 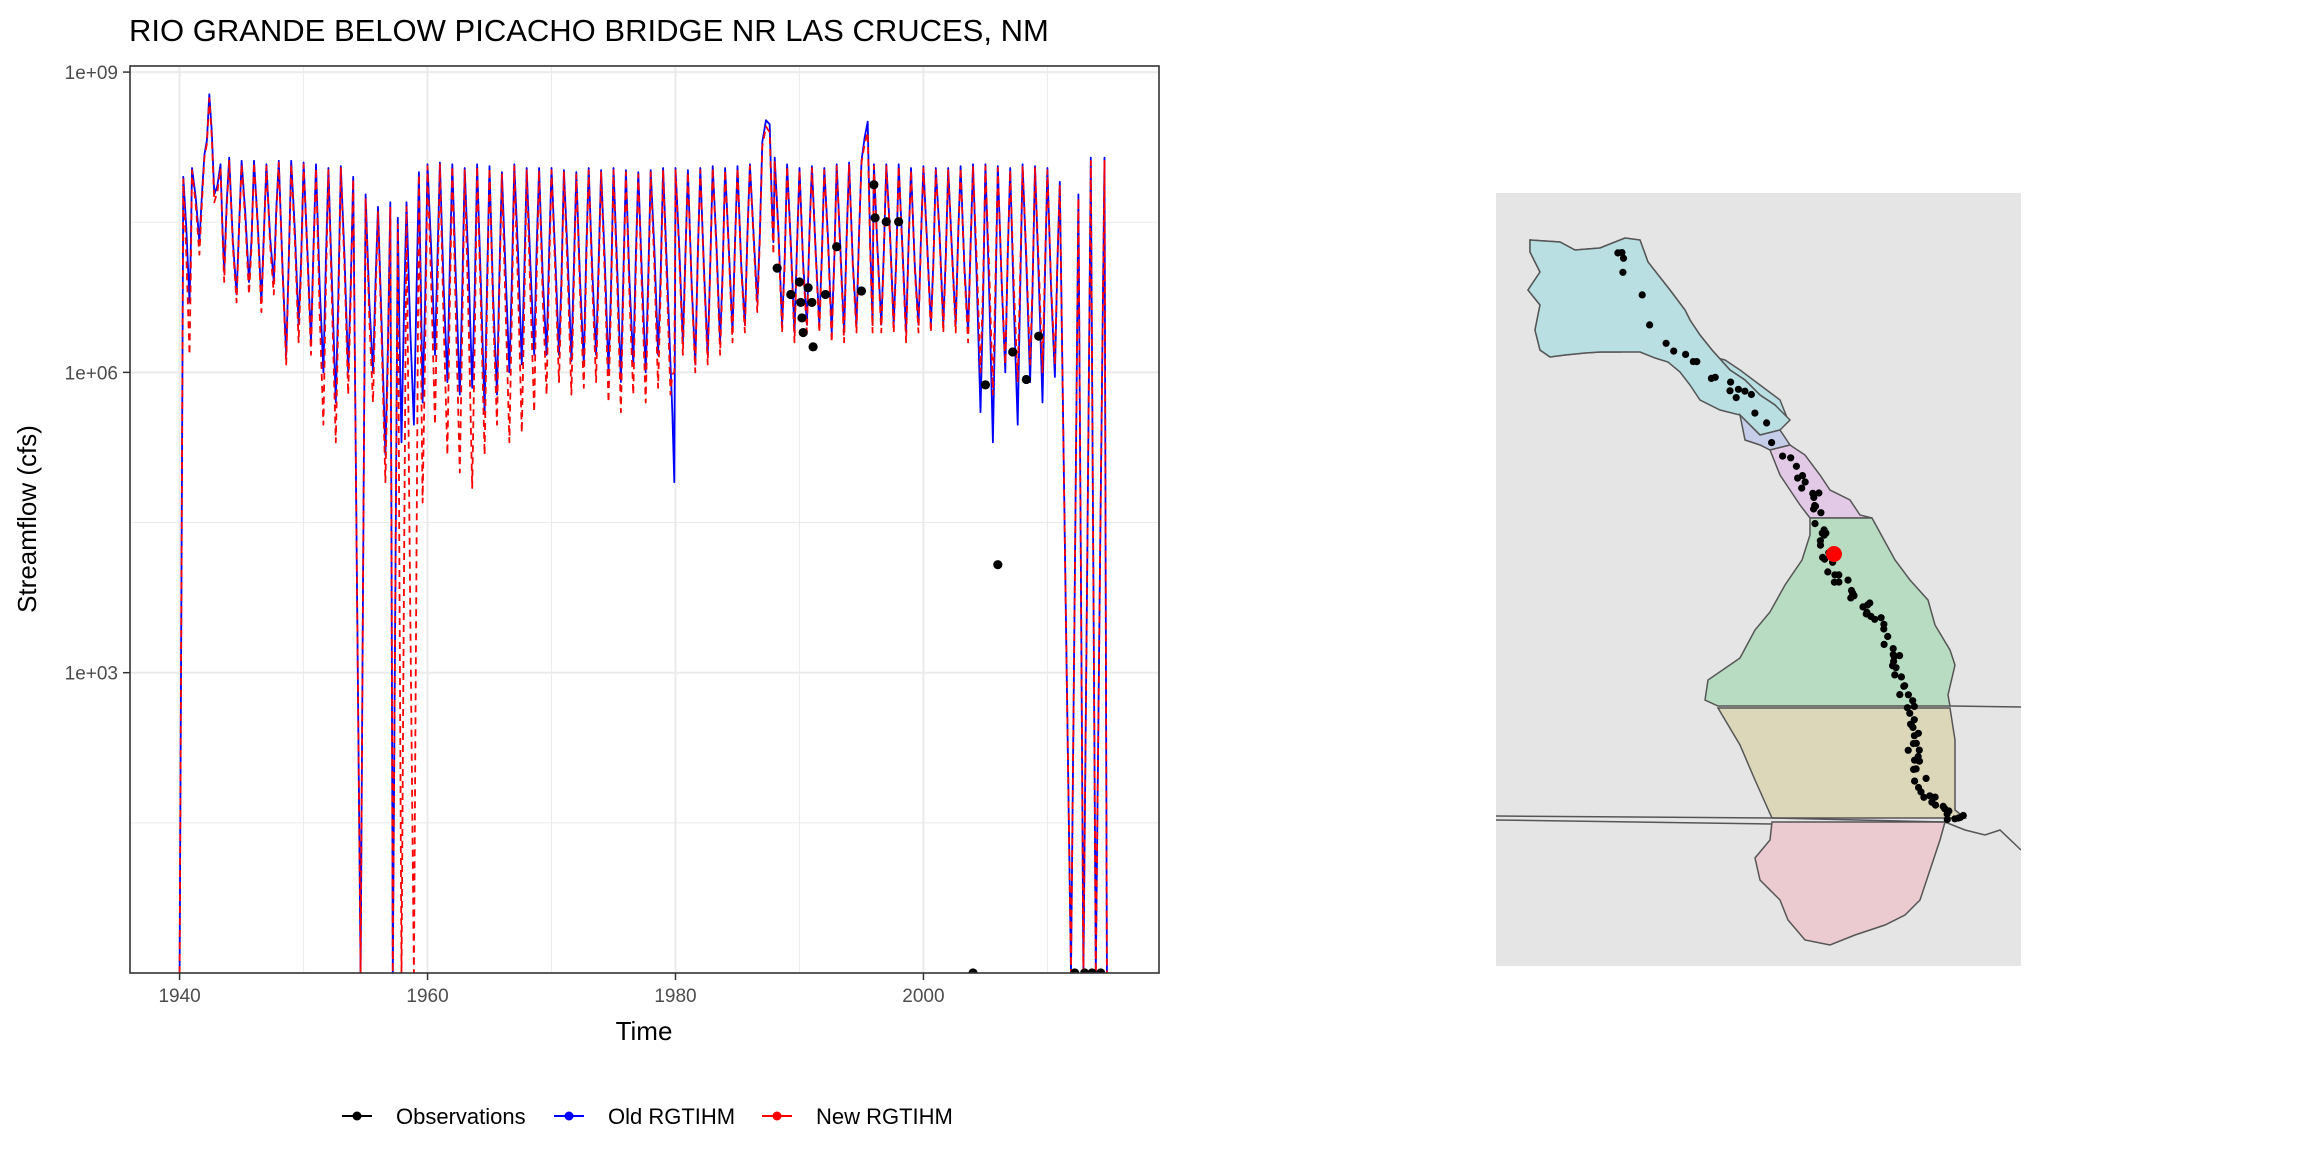 What do you see at coordinates (777, 1116) in the screenshot?
I see `legend-marker-new-rgtihm` at bounding box center [777, 1116].